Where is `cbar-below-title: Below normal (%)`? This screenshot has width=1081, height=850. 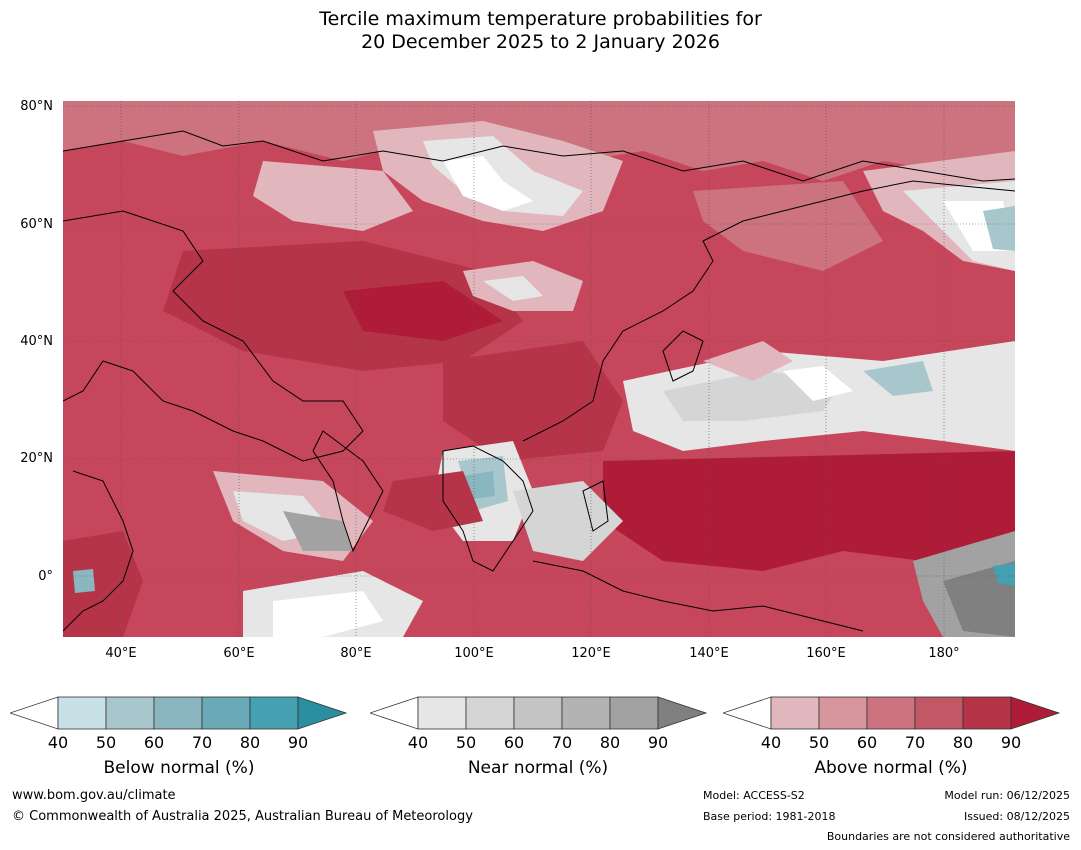
cbar-below-title: Below normal (%) is located at coordinates (179, 768).